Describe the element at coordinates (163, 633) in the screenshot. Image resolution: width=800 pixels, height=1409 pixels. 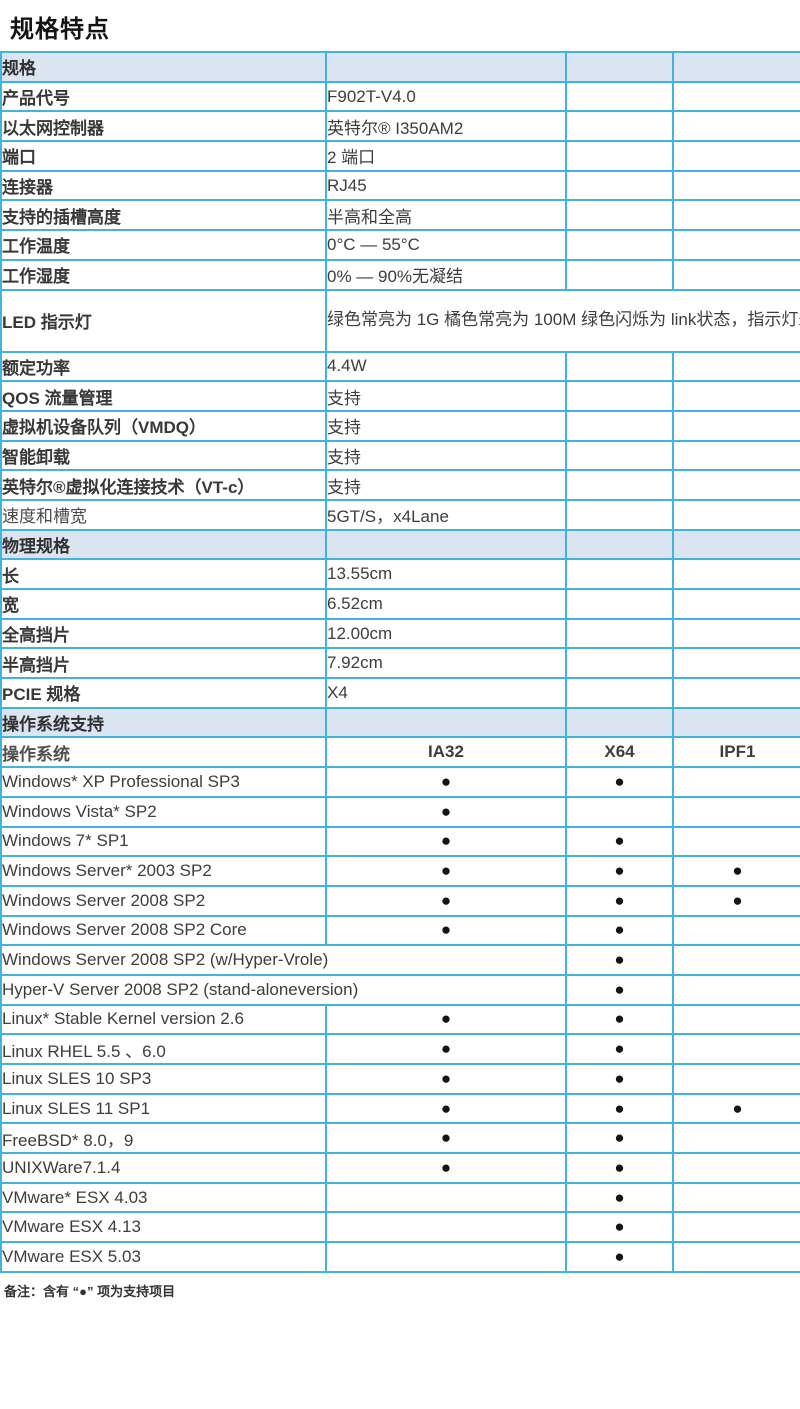
I see `spec-label-cell: 全高挡片` at that location.